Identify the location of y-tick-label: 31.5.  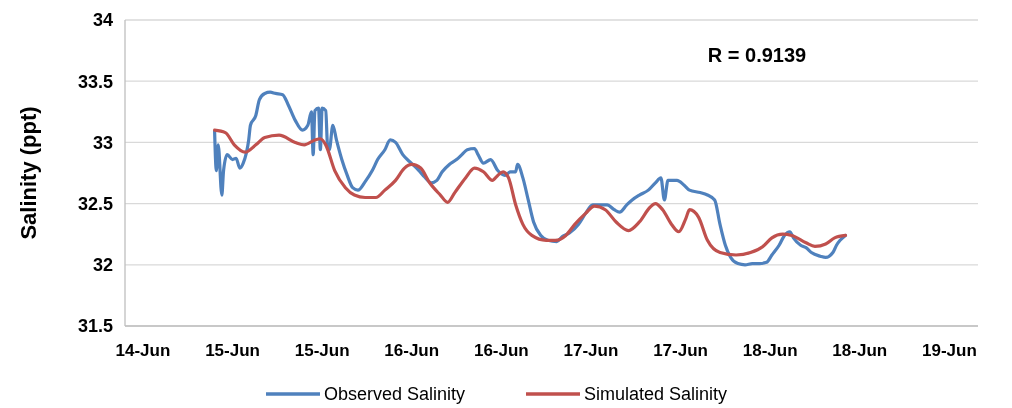
(95, 326).